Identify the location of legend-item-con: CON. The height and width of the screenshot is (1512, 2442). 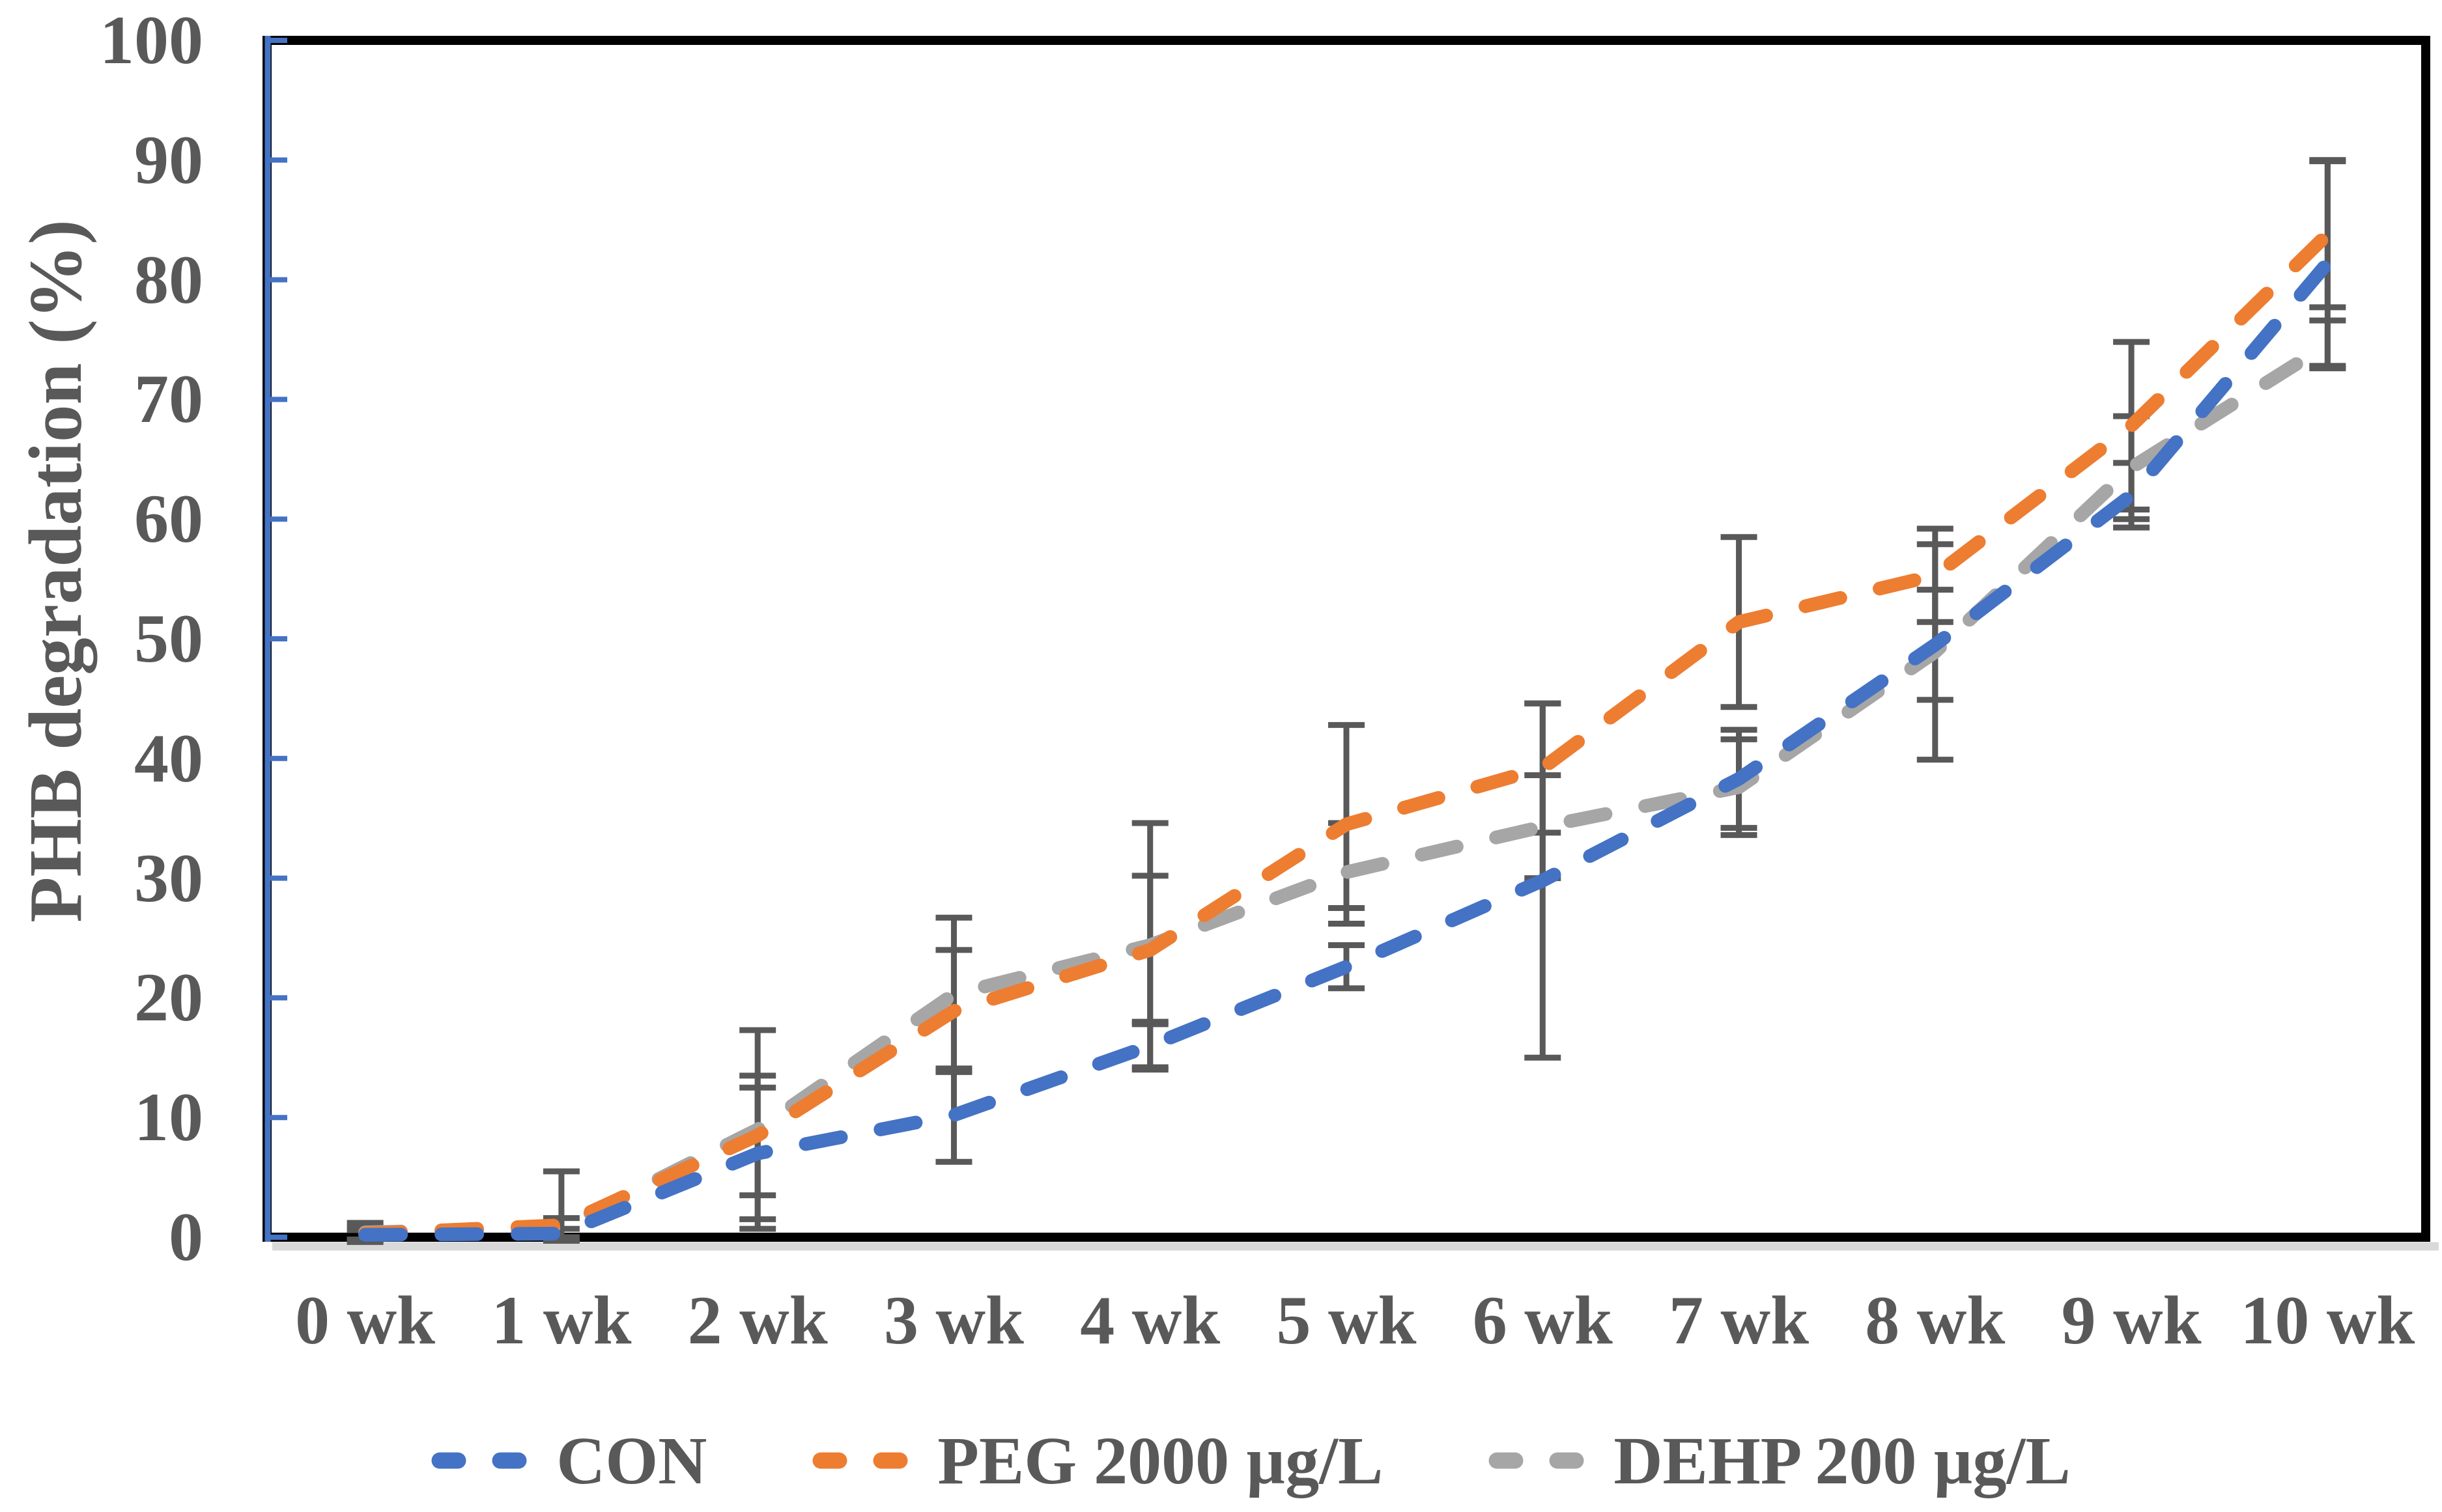
(568, 1461).